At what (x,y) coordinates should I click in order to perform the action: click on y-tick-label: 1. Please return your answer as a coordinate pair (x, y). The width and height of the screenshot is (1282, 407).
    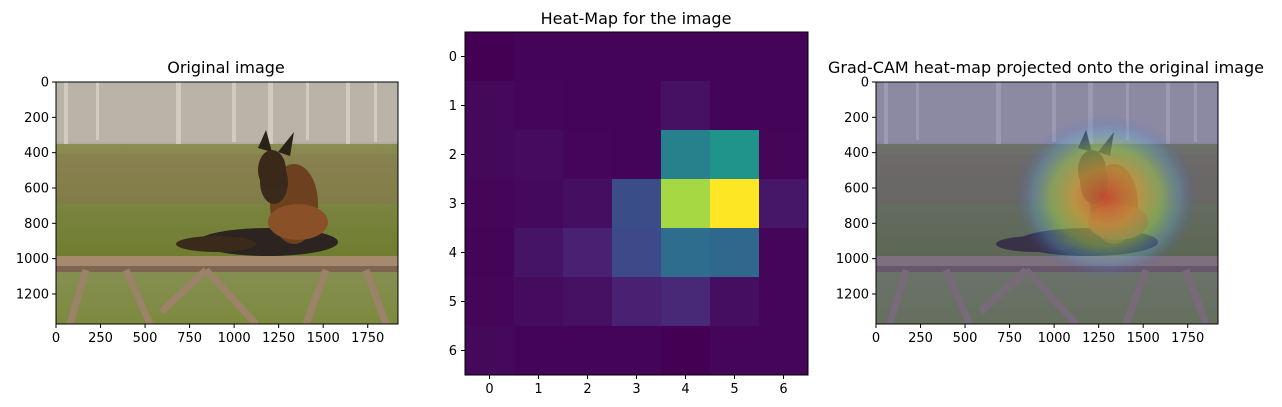
    Looking at the image, I should click on (453, 106).